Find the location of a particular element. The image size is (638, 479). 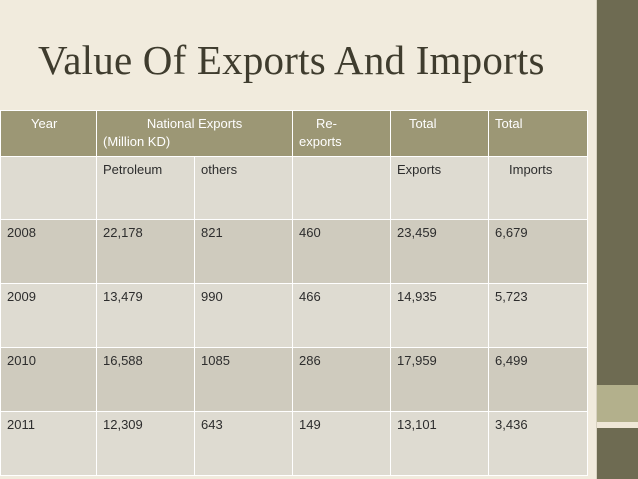

cell-year: 2008 is located at coordinates (48, 251).